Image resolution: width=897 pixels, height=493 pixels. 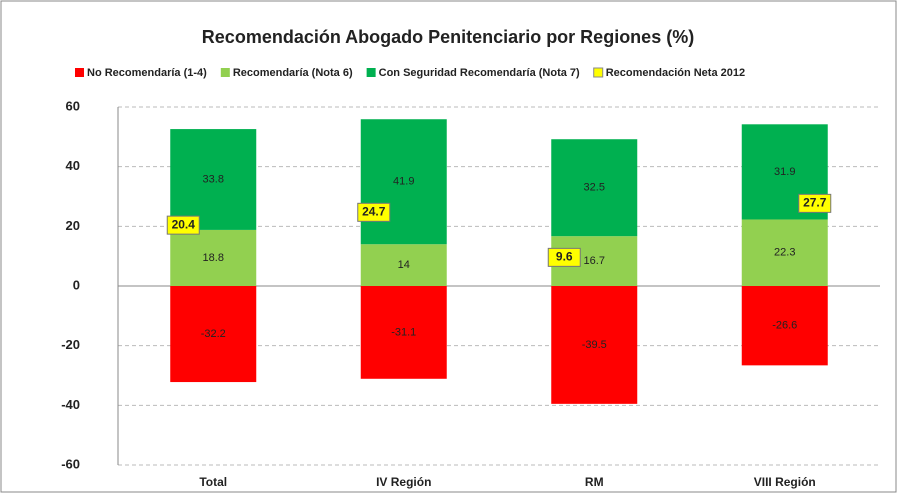 I want to click on legend-label: Recomendación Neta 2012, so click(x=675, y=73).